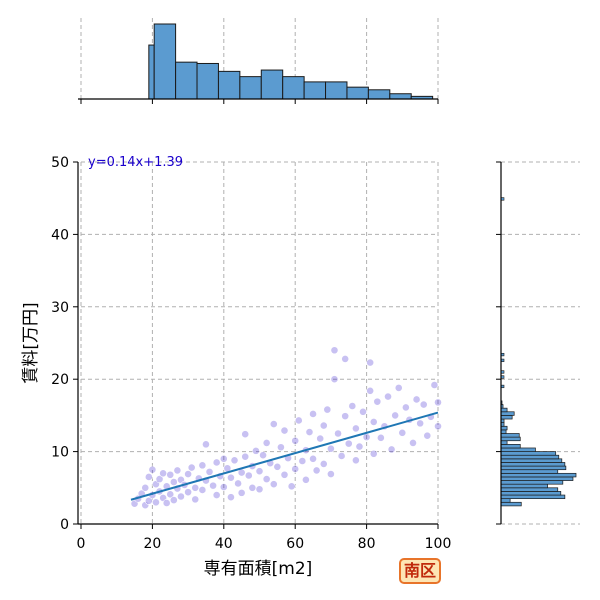  I want to click on scatter-points, so click(286, 428).